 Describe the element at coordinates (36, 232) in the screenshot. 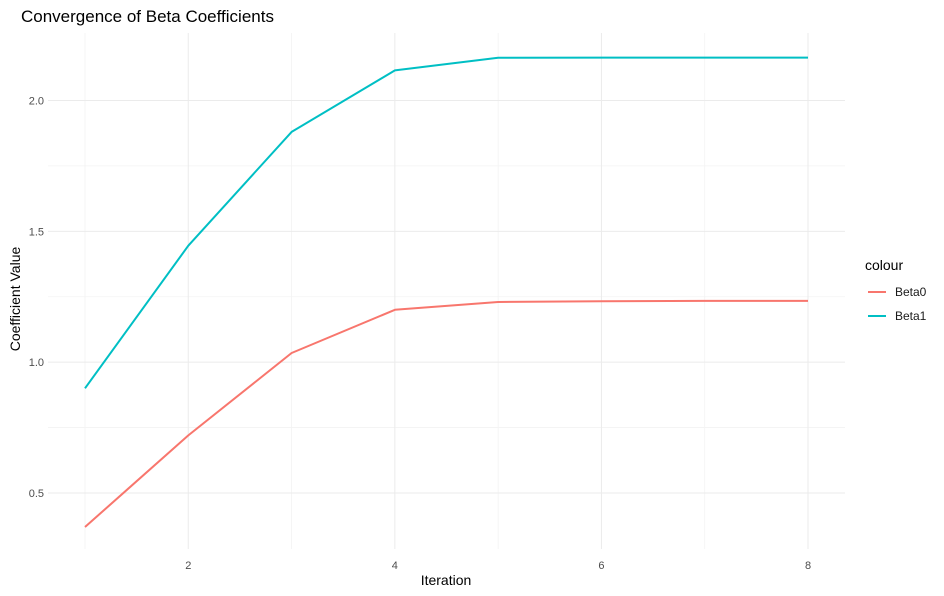

I see `y-tick-label: 1.5` at that location.